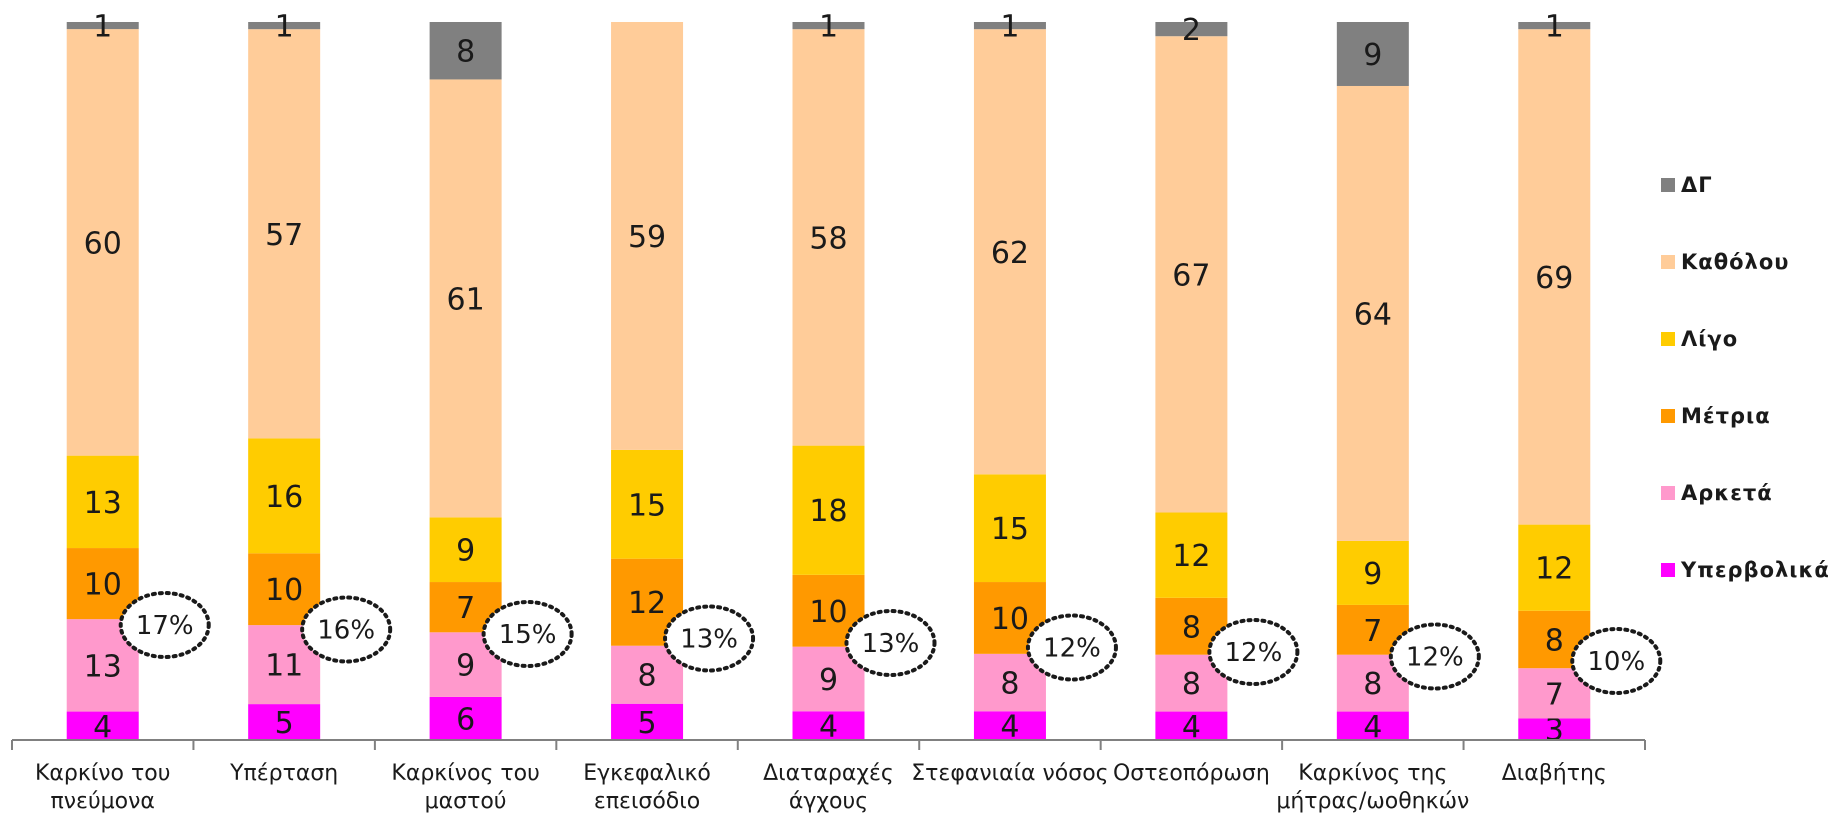  Describe the element at coordinates (1191, 627) in the screenshot. I see `data-label-μέτρια-7: 8` at that location.